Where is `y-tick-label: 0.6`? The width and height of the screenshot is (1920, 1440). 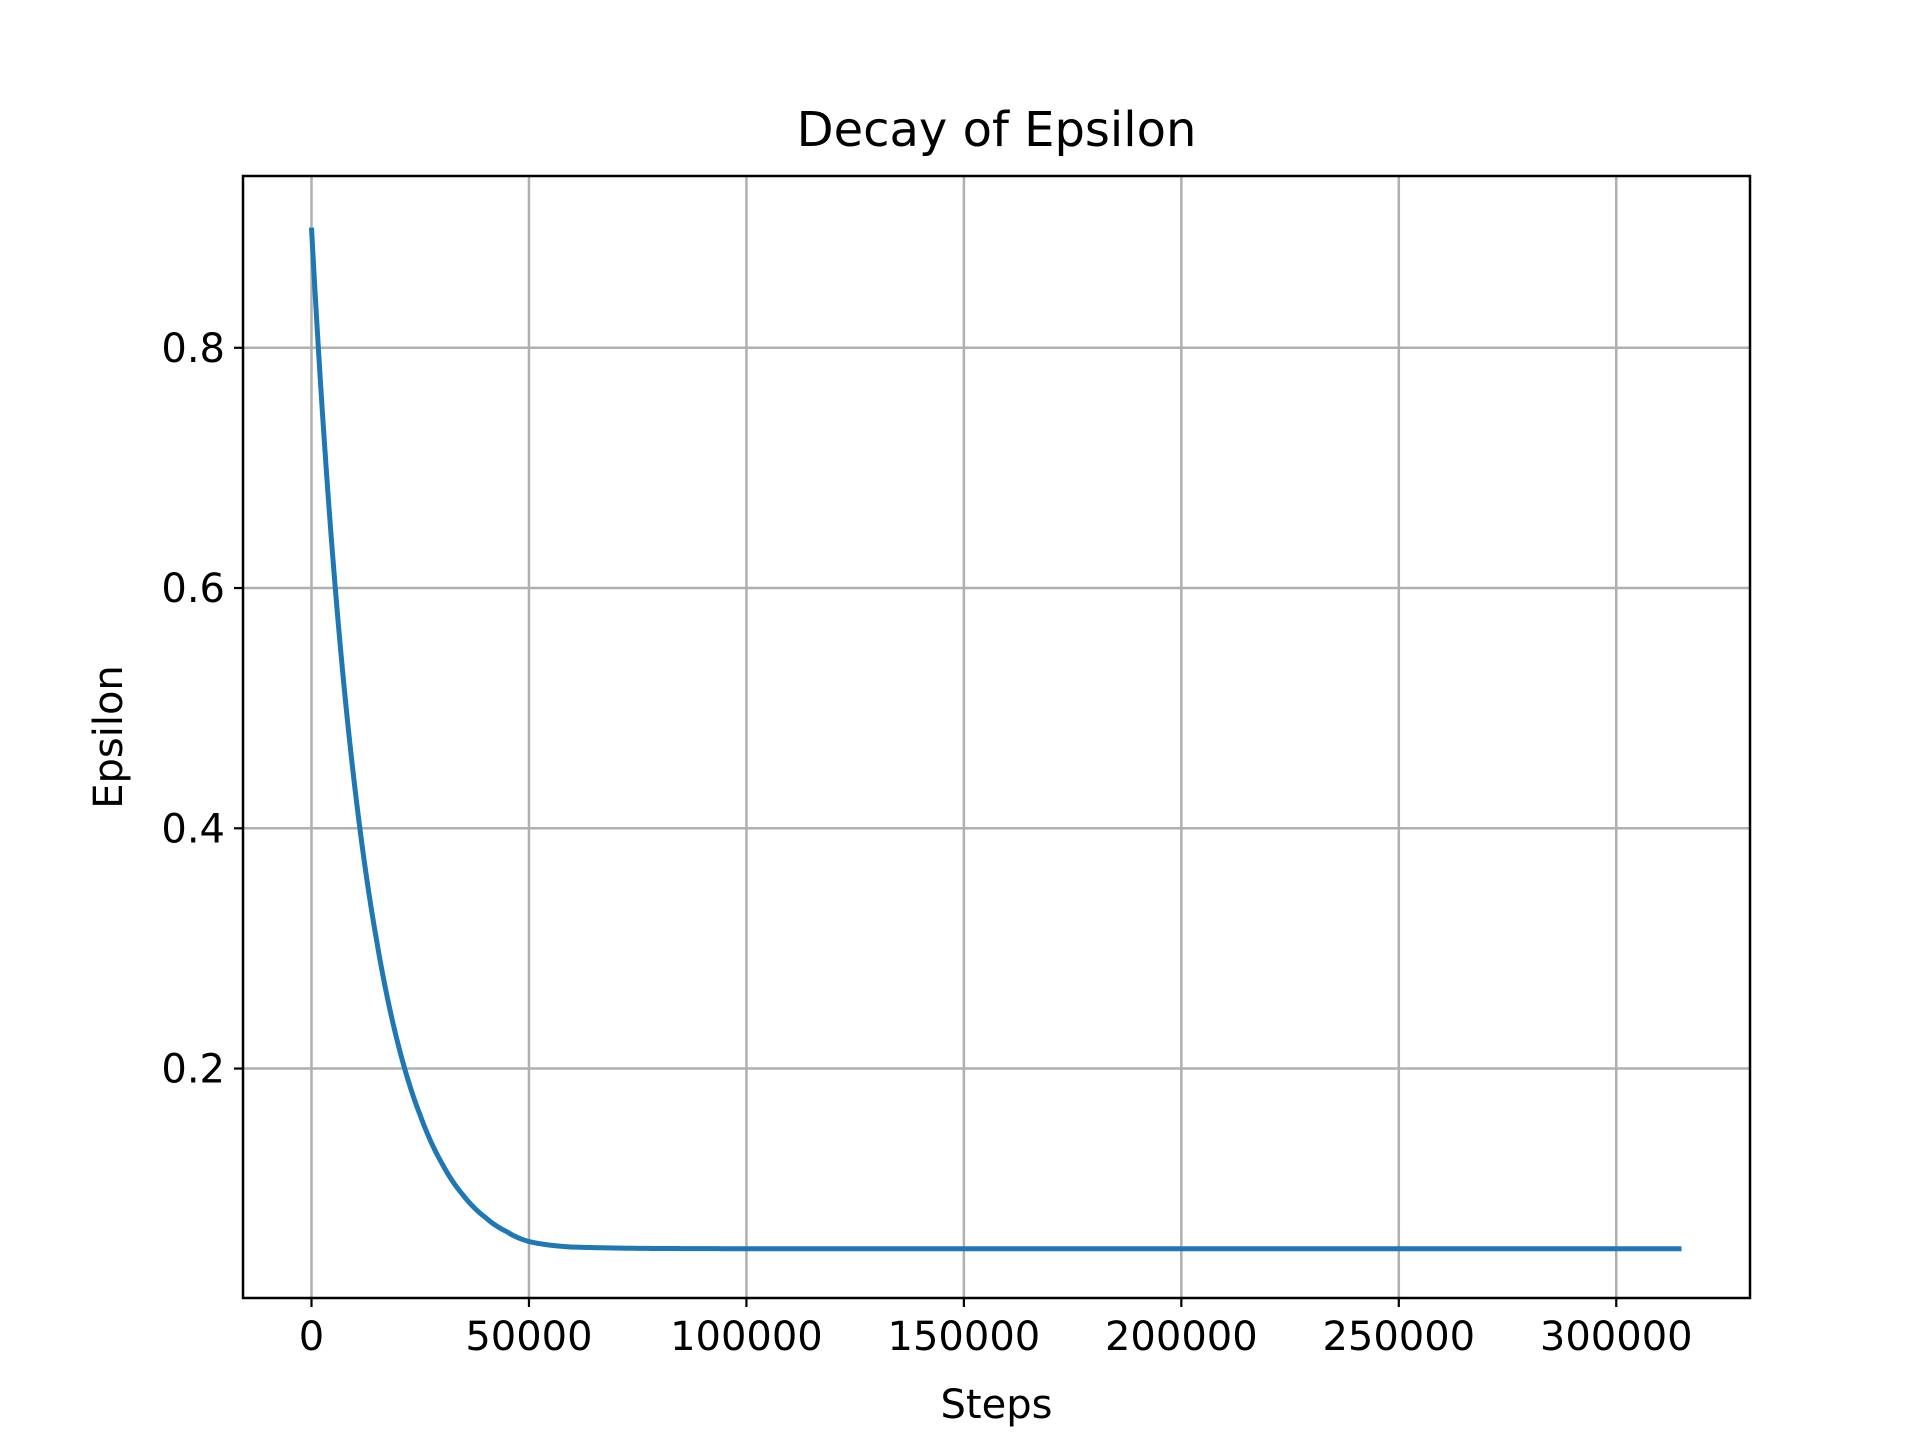 y-tick-label: 0.6 is located at coordinates (193, 589).